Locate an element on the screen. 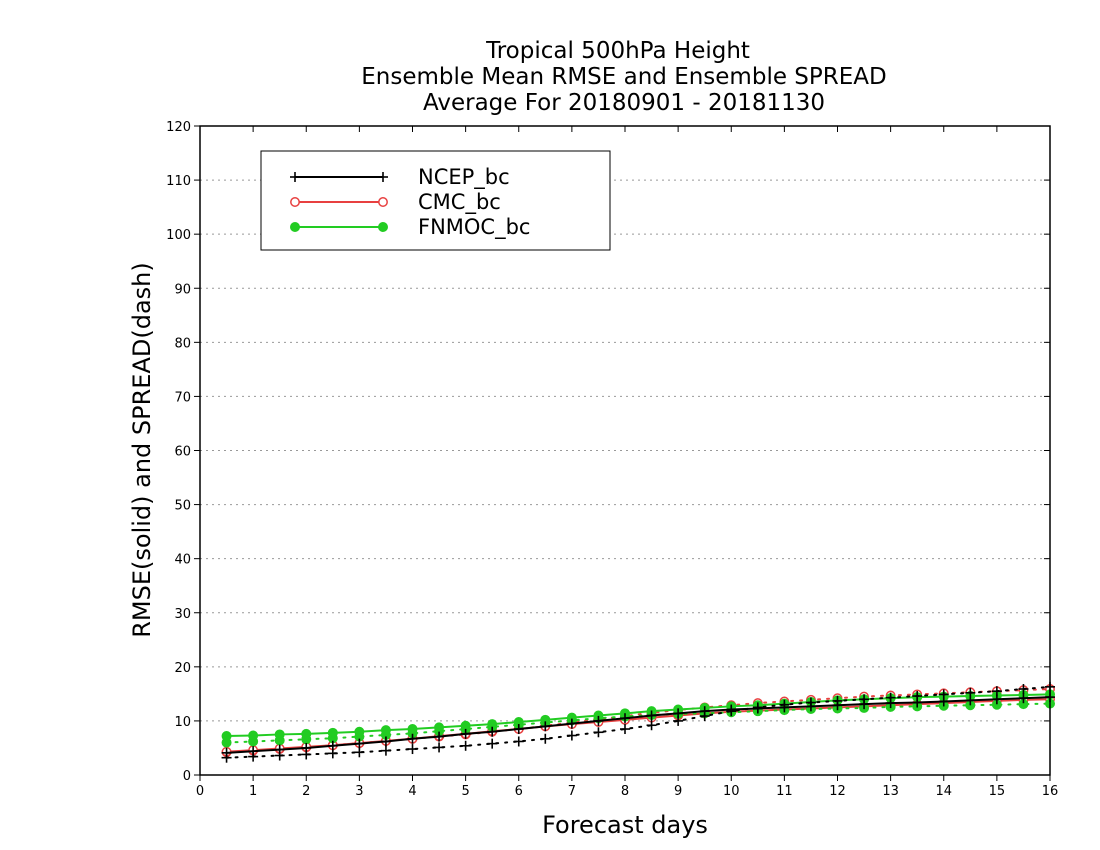  legend-entry-CMC_bc: CMC_bc is located at coordinates (395, 202).